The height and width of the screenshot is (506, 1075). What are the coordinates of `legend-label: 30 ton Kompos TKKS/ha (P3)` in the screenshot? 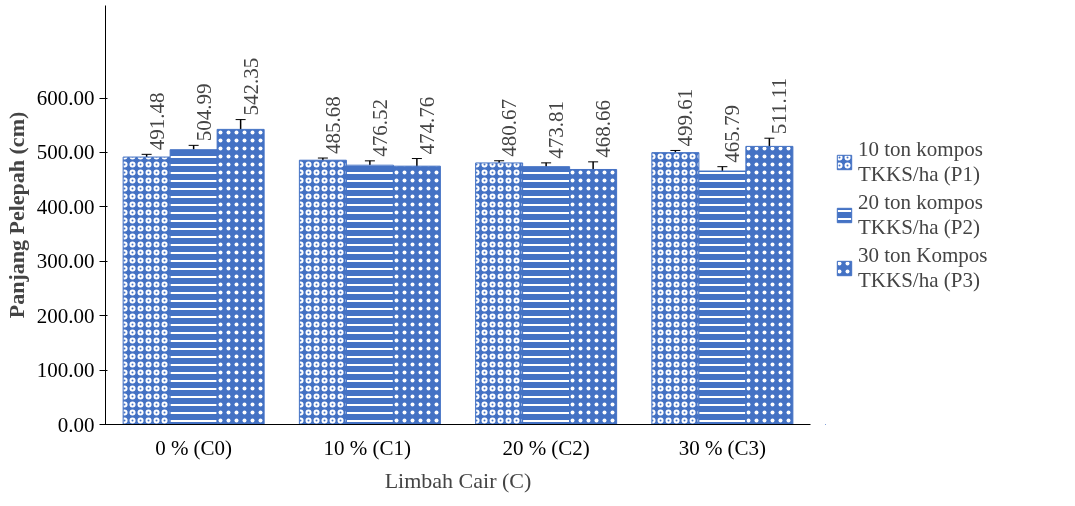 It's located at (923, 267).